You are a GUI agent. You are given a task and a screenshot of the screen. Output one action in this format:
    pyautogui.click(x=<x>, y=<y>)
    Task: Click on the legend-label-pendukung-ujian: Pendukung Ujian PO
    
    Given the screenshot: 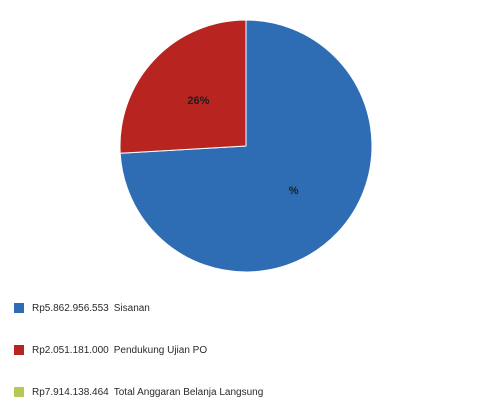 What is the action you would take?
    pyautogui.click(x=160, y=350)
    